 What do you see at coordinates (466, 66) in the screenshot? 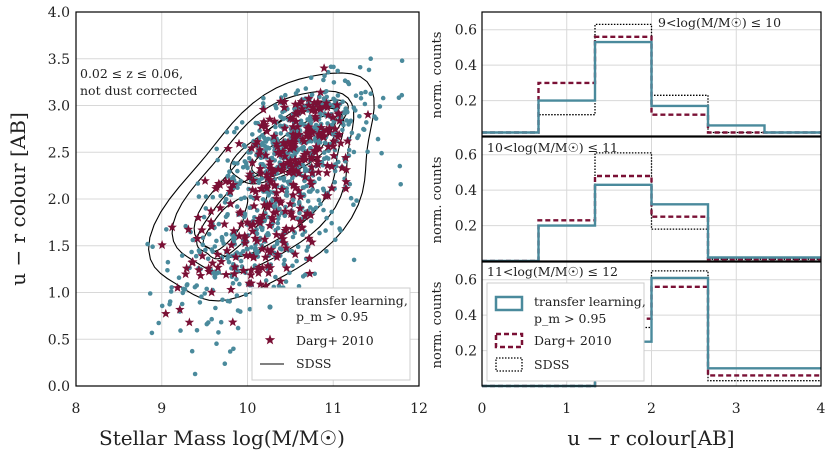
I see `histogram-y-tick-label: 0.4` at bounding box center [466, 66].